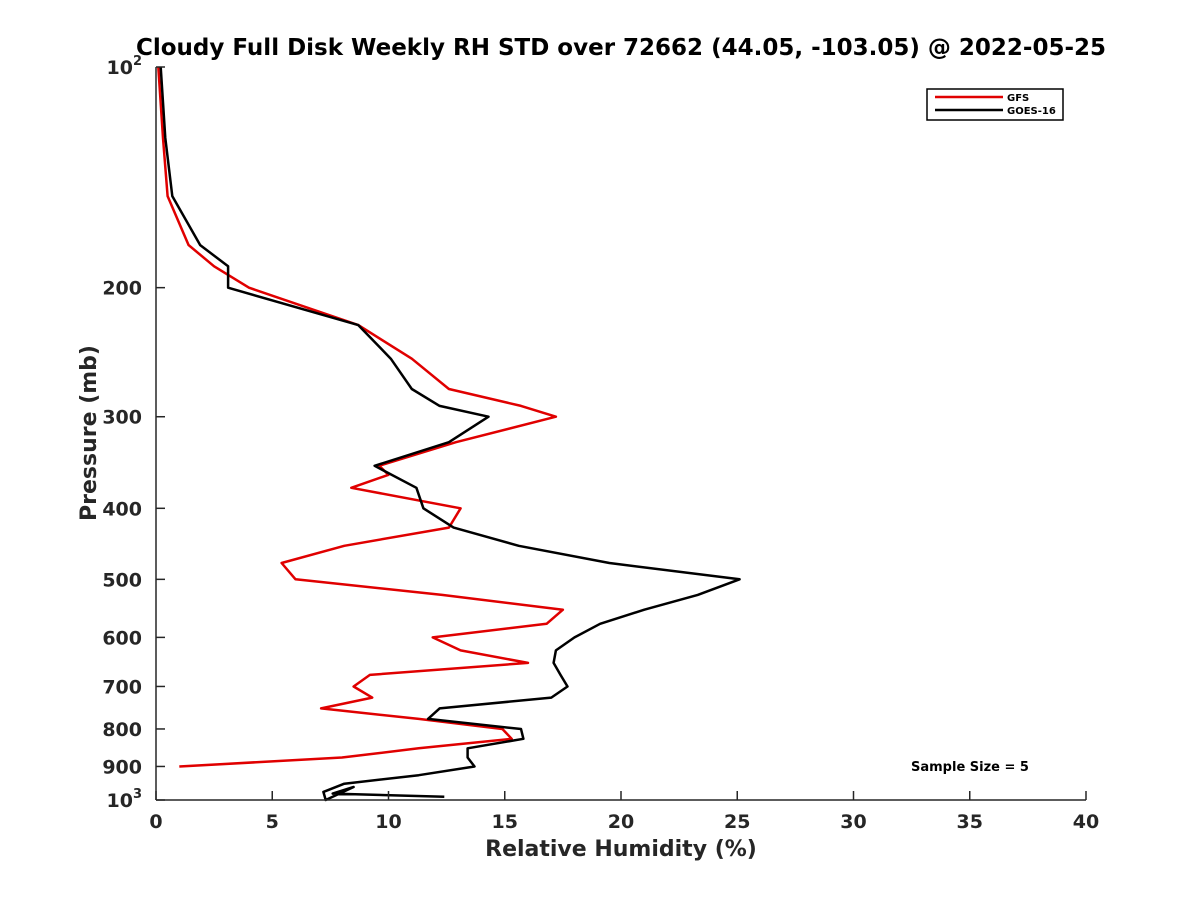 The height and width of the screenshot is (900, 1200). I want to click on y-tick-label: 300, so click(122, 418).